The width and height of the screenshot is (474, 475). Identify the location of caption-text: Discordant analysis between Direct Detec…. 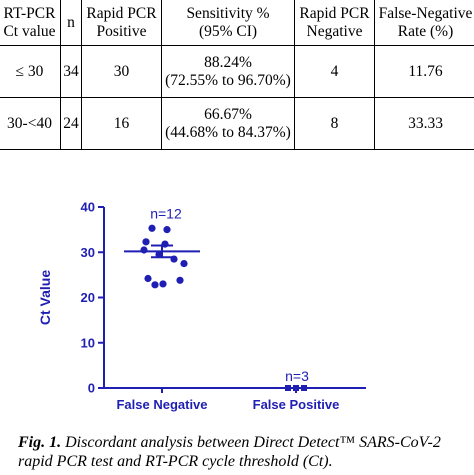
(229, 452).